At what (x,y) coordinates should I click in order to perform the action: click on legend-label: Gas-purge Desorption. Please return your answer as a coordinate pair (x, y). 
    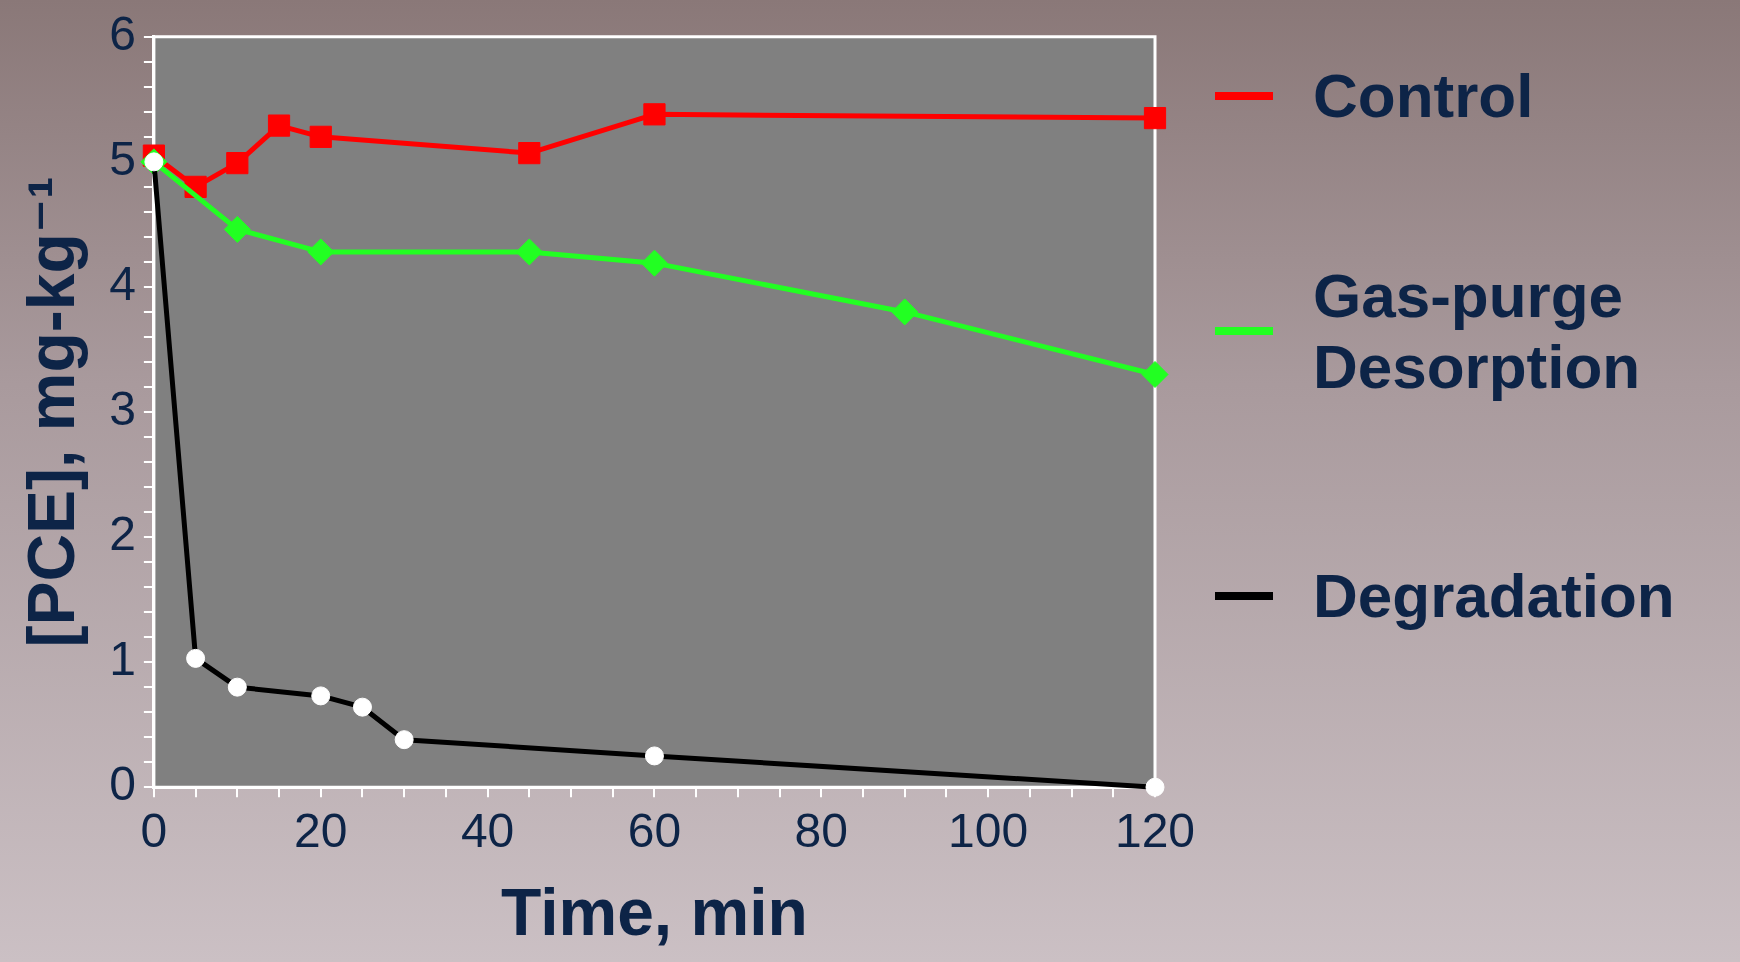
    Looking at the image, I should click on (1477, 331).